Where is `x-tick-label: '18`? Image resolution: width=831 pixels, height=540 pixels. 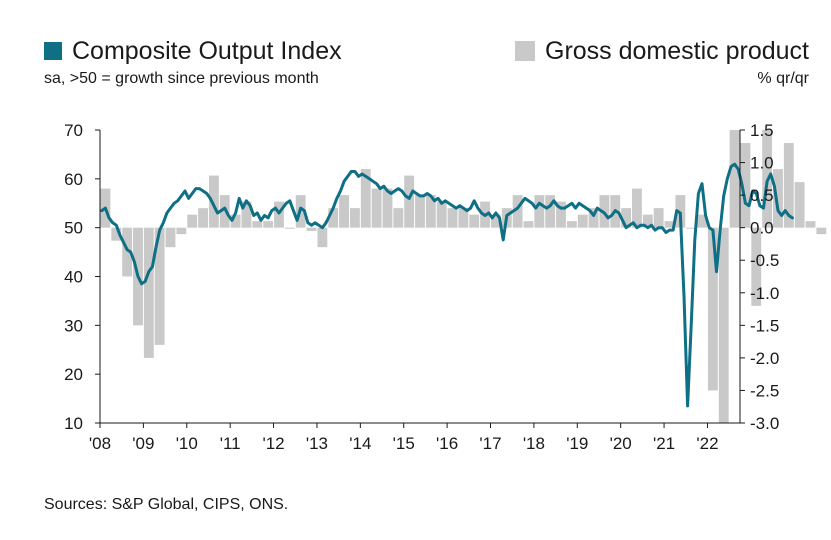 x-tick-label: '18 is located at coordinates (534, 443).